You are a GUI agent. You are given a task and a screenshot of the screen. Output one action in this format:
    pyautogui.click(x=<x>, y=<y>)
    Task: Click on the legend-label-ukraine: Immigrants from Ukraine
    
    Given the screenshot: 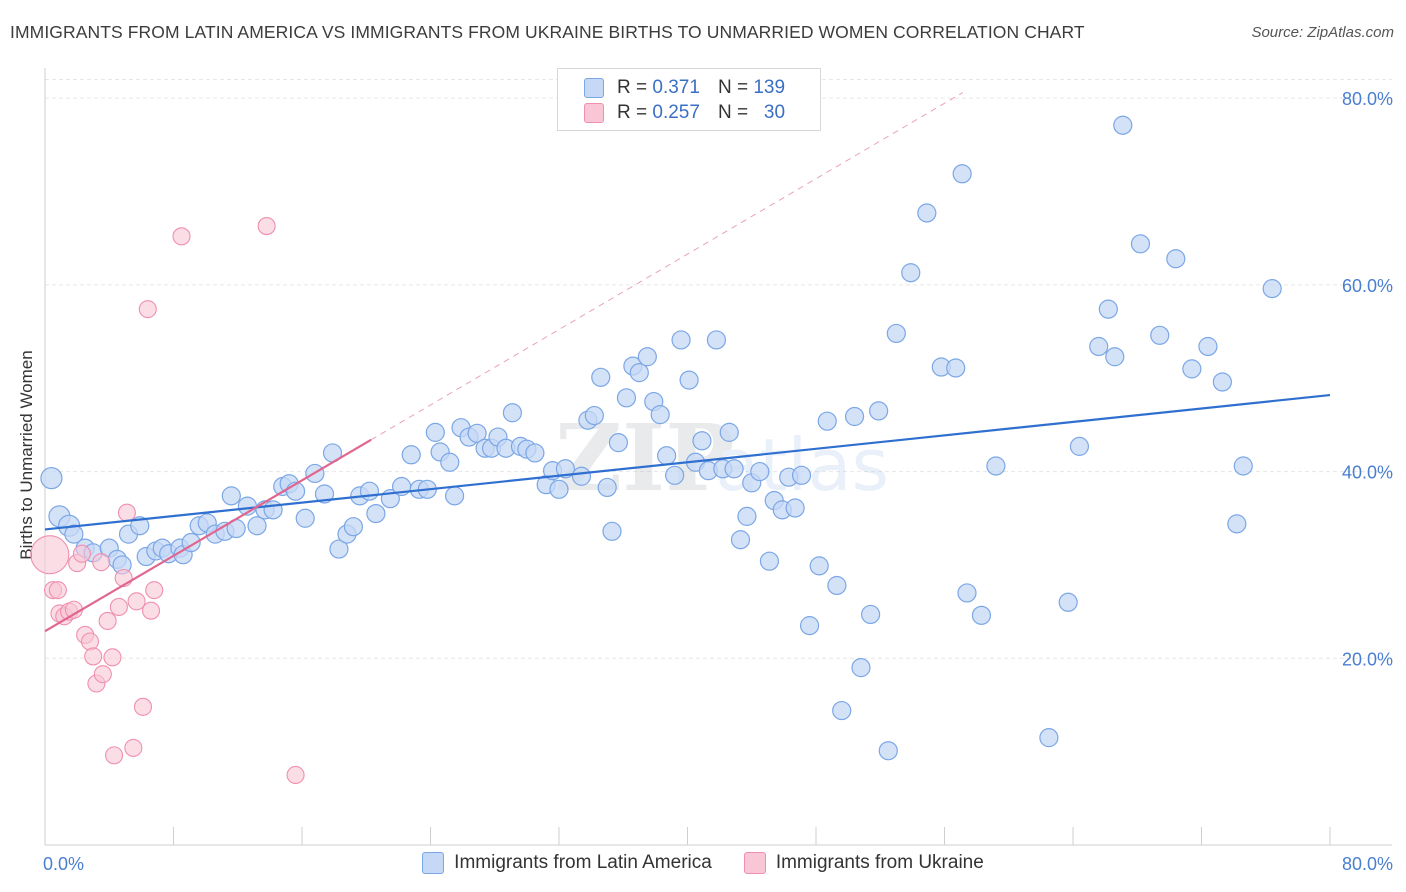 What is the action you would take?
    pyautogui.click(x=879, y=862)
    